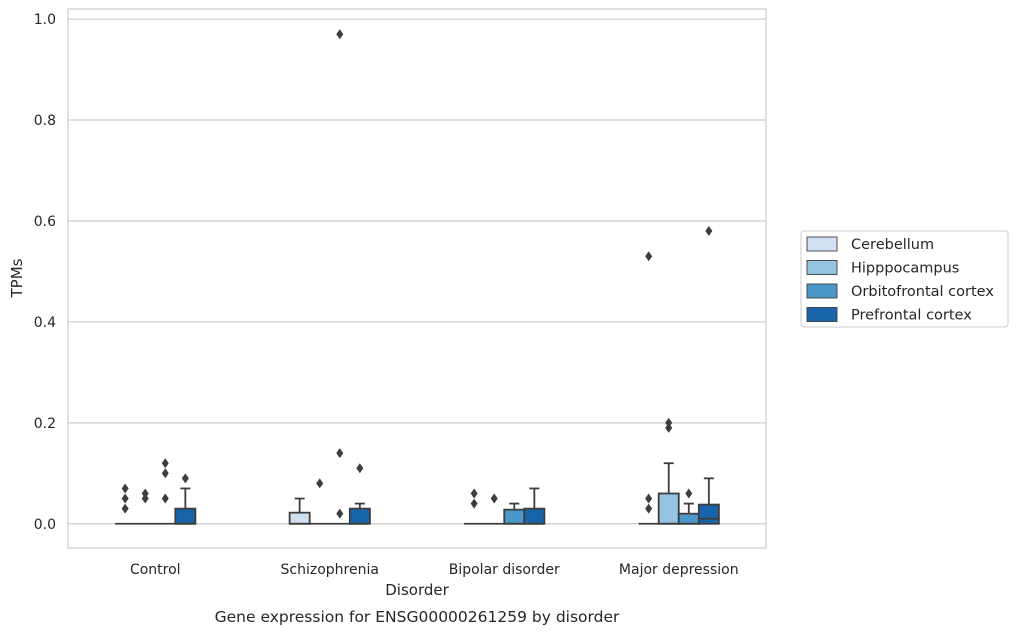 The height and width of the screenshot is (638, 1018). What do you see at coordinates (45, 20) in the screenshot?
I see `y-tick-label: 1.0` at bounding box center [45, 20].